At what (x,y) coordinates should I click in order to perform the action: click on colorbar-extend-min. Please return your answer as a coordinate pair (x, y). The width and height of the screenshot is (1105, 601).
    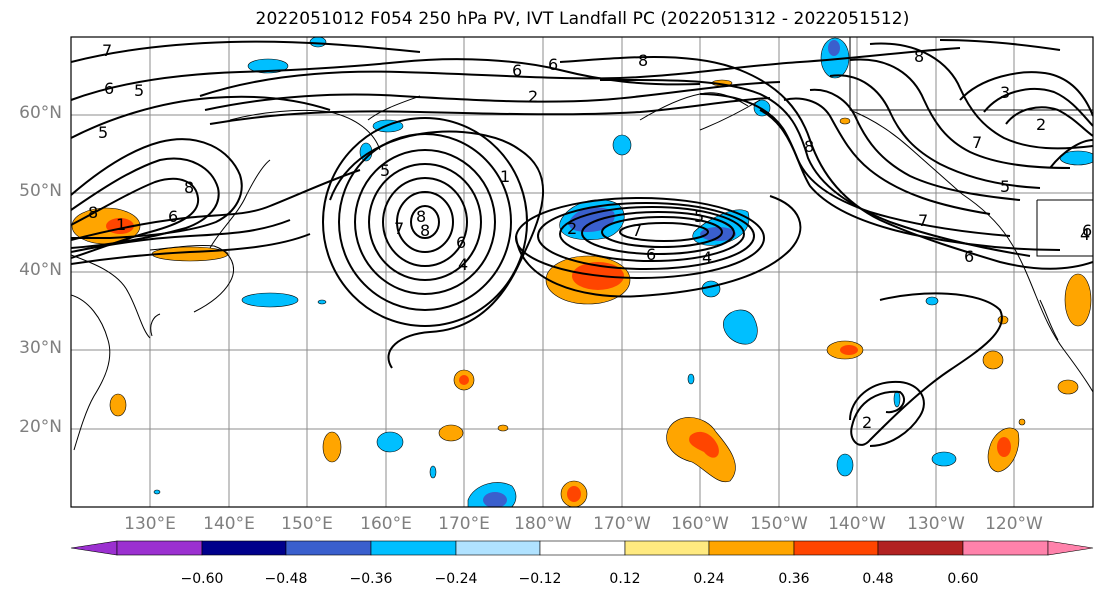
    Looking at the image, I should click on (94, 548).